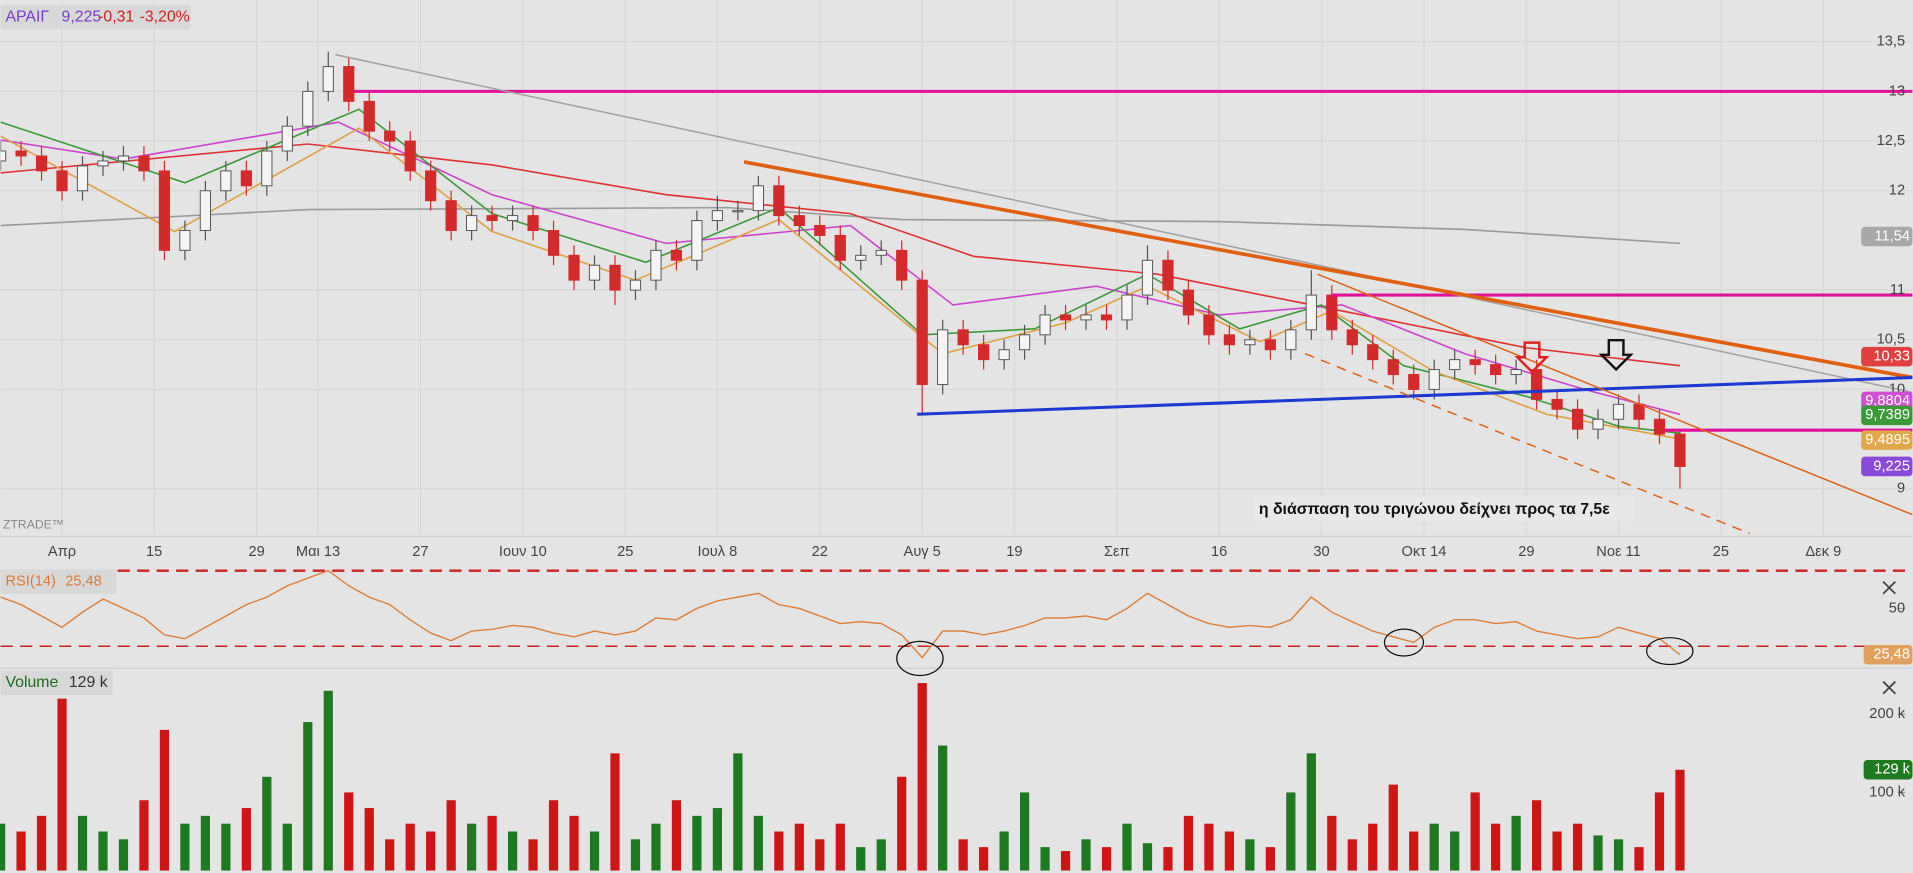 Image resolution: width=1913 pixels, height=873 pixels. I want to click on x-tick-label: Οκτ 14, so click(1424, 552).